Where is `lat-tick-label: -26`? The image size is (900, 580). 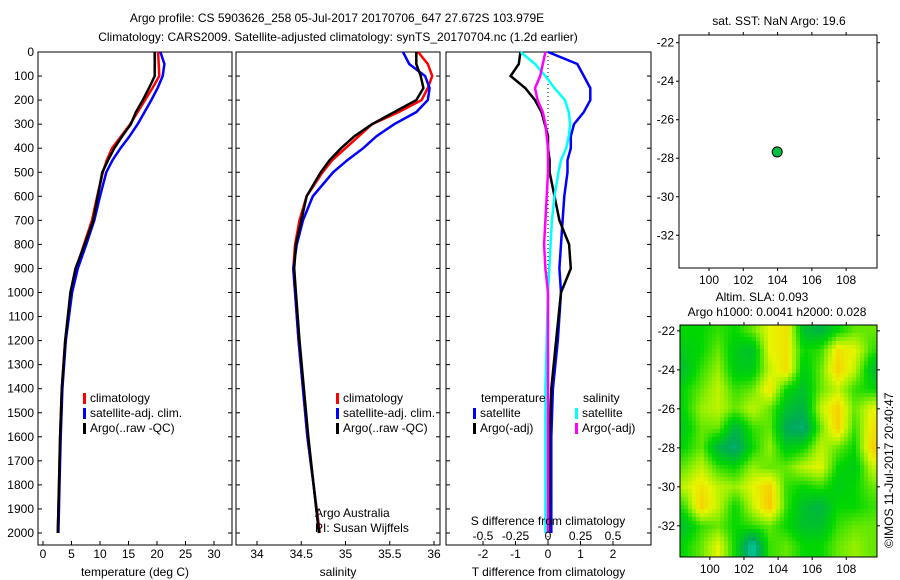 lat-tick-label: -26 is located at coordinates (666, 120).